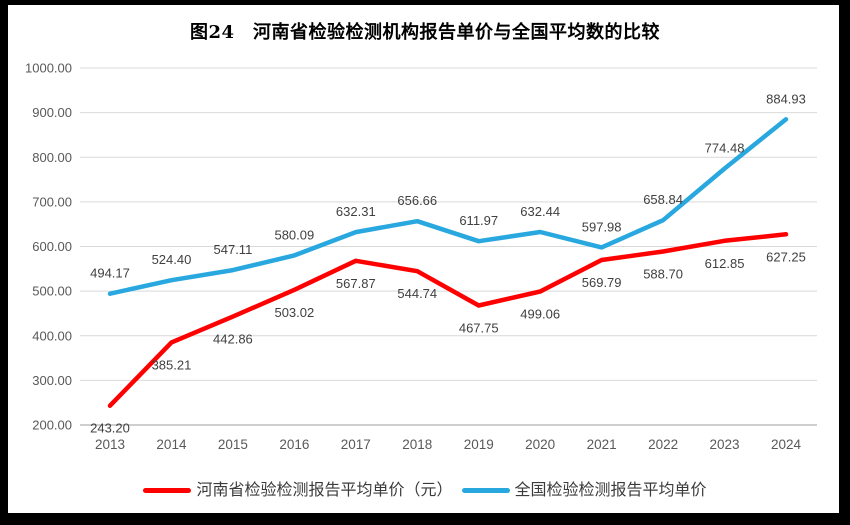  Describe the element at coordinates (425, 32) in the screenshot. I see `chart-title: 图24 河南省检验检测机构报告单价与全国平均数的比较` at that location.